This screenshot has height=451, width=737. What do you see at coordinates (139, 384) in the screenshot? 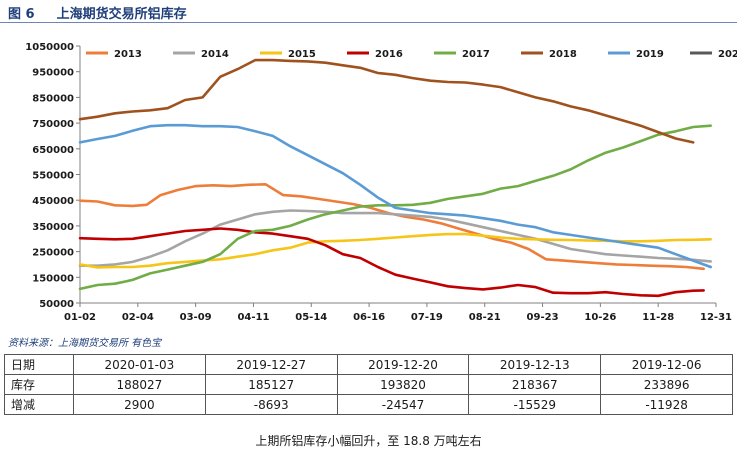
I see `table-cell: 188027` at bounding box center [139, 384].